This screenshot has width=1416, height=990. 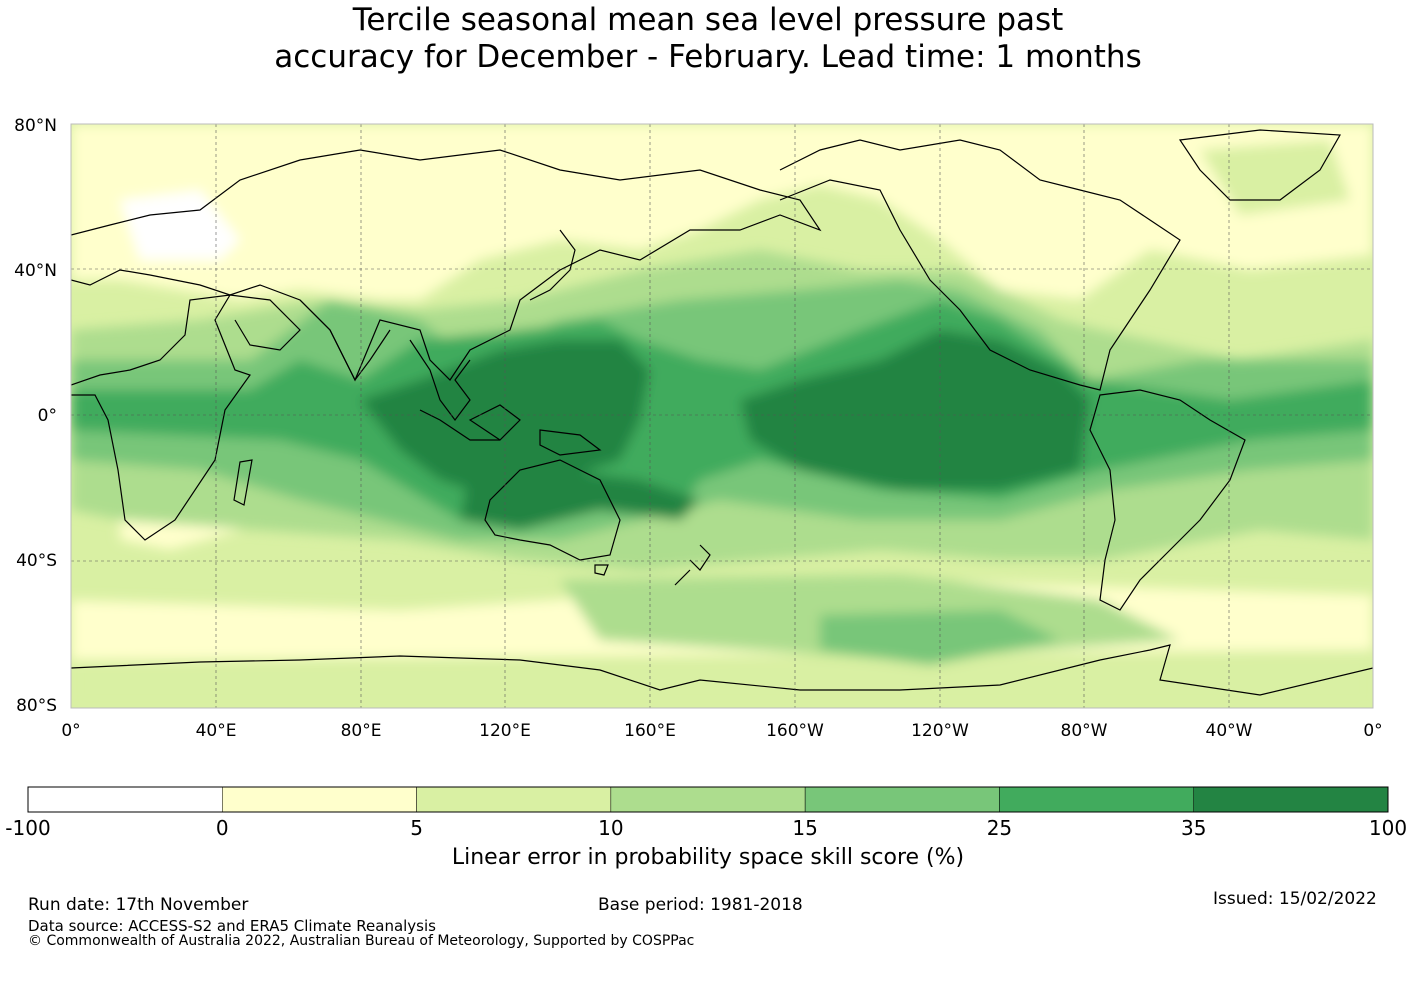 I want to click on lon-label-0-left: 0°, so click(x=70, y=731).